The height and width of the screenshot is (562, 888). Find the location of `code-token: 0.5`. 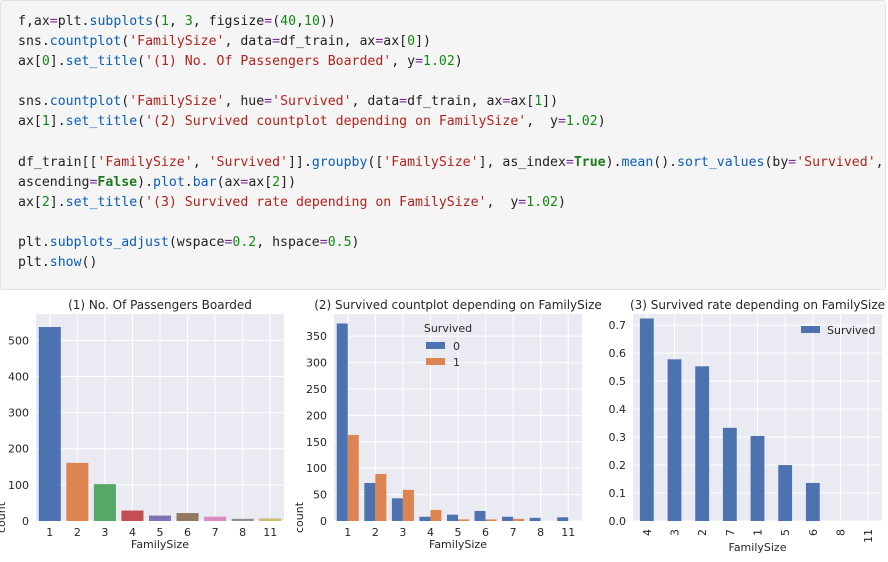

code-token: 0.5 is located at coordinates (339, 243).